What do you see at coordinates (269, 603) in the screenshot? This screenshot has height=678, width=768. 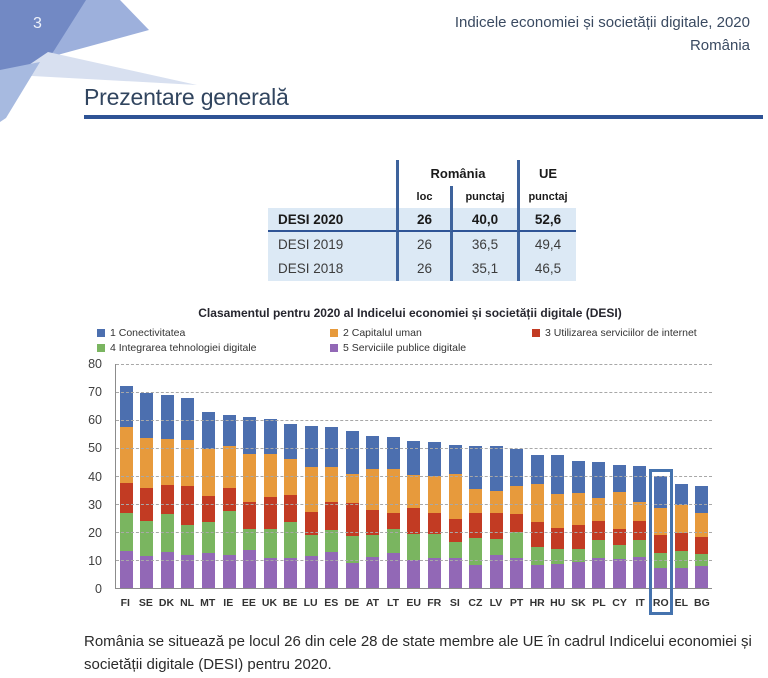 I see `x-axis-label-uk: UK` at bounding box center [269, 603].